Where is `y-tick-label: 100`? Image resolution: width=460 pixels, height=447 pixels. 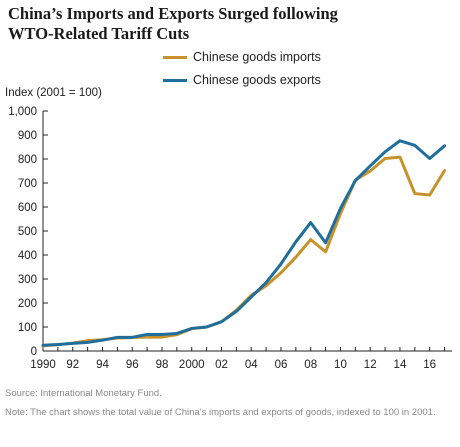
y-tick-label: 100 is located at coordinates (27, 328).